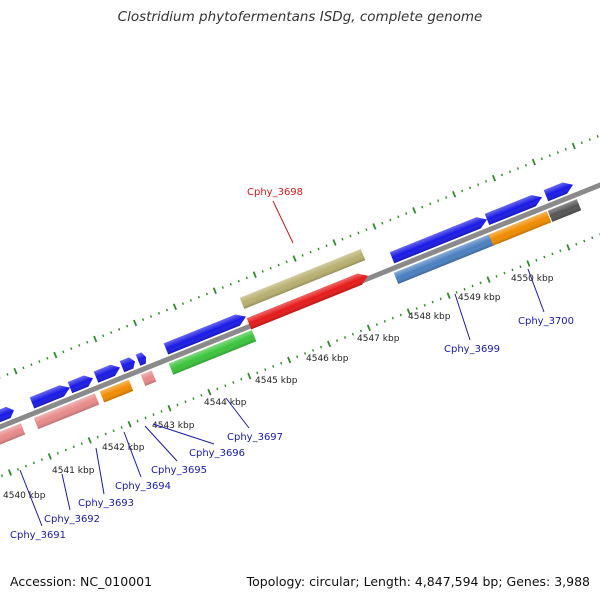  I want to click on tick-label-4544: 4544 kbp, so click(225, 403).